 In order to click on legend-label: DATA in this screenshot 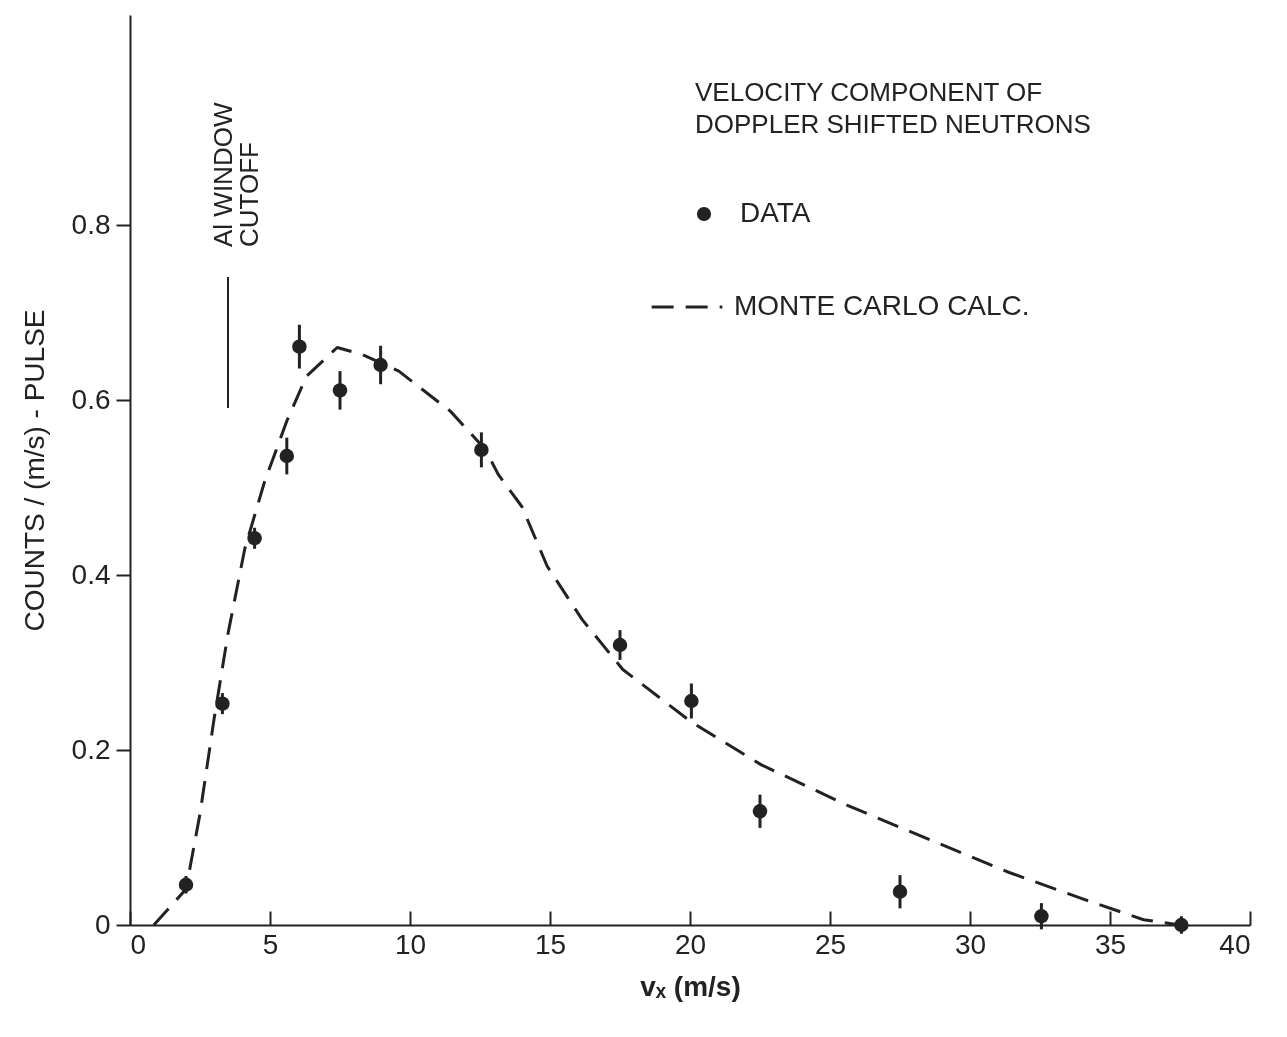, I will do `click(775, 212)`.